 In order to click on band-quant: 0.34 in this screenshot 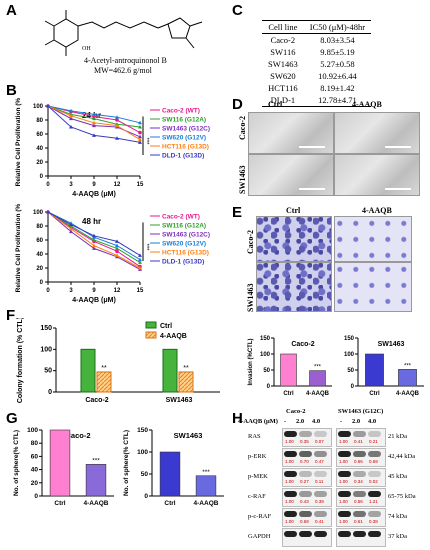, I will do `click(358, 481)`.